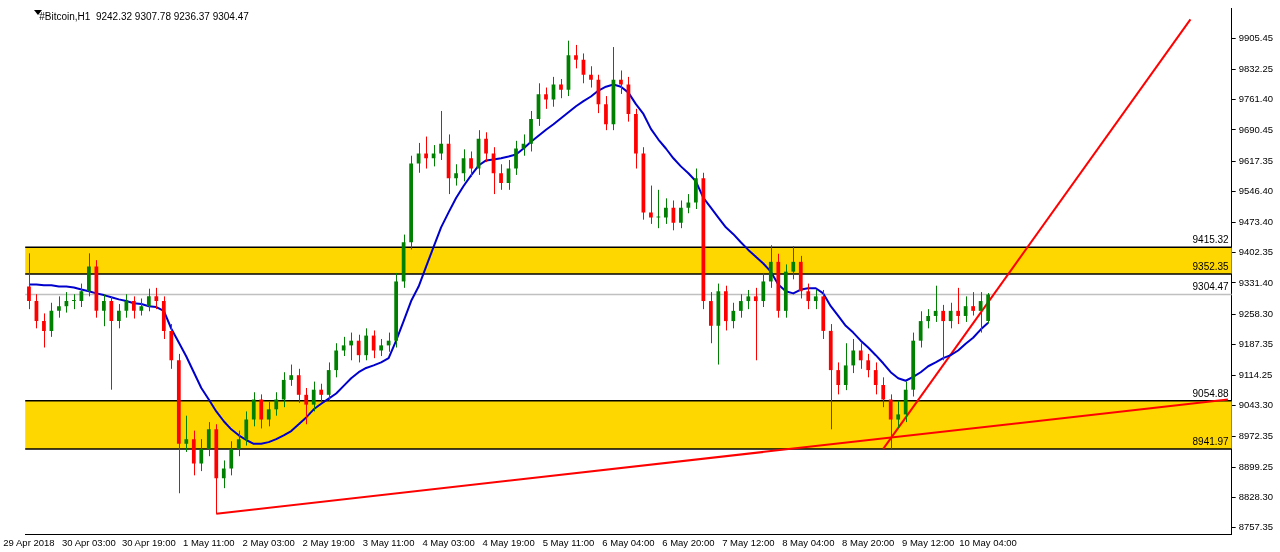 This screenshot has height=552, width=1280. I want to click on x-tick-label: 10 May 04:00, so click(988, 542).